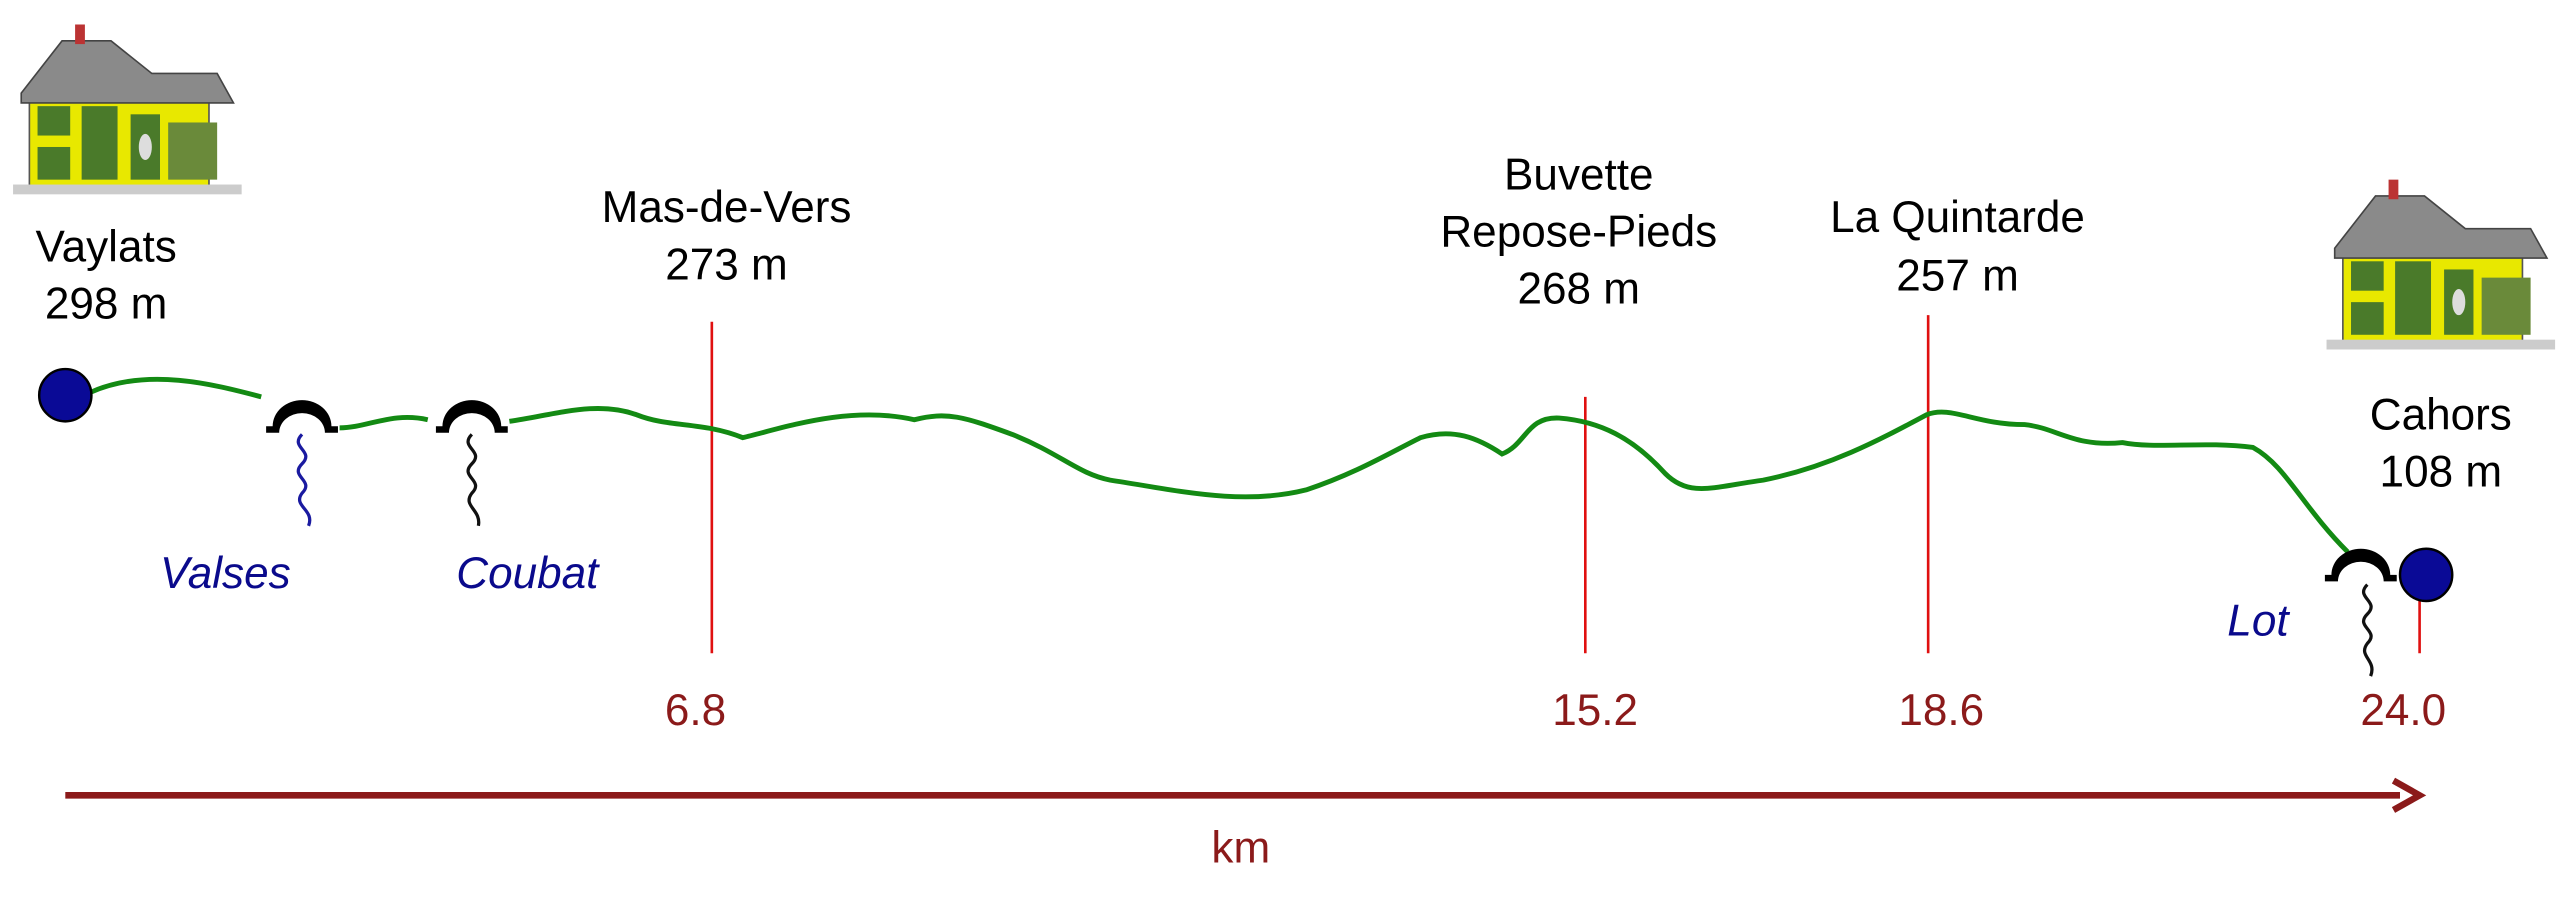 This screenshot has height=908, width=2560. I want to click on waypoint-name: Mas-de-Vers, so click(727, 207).